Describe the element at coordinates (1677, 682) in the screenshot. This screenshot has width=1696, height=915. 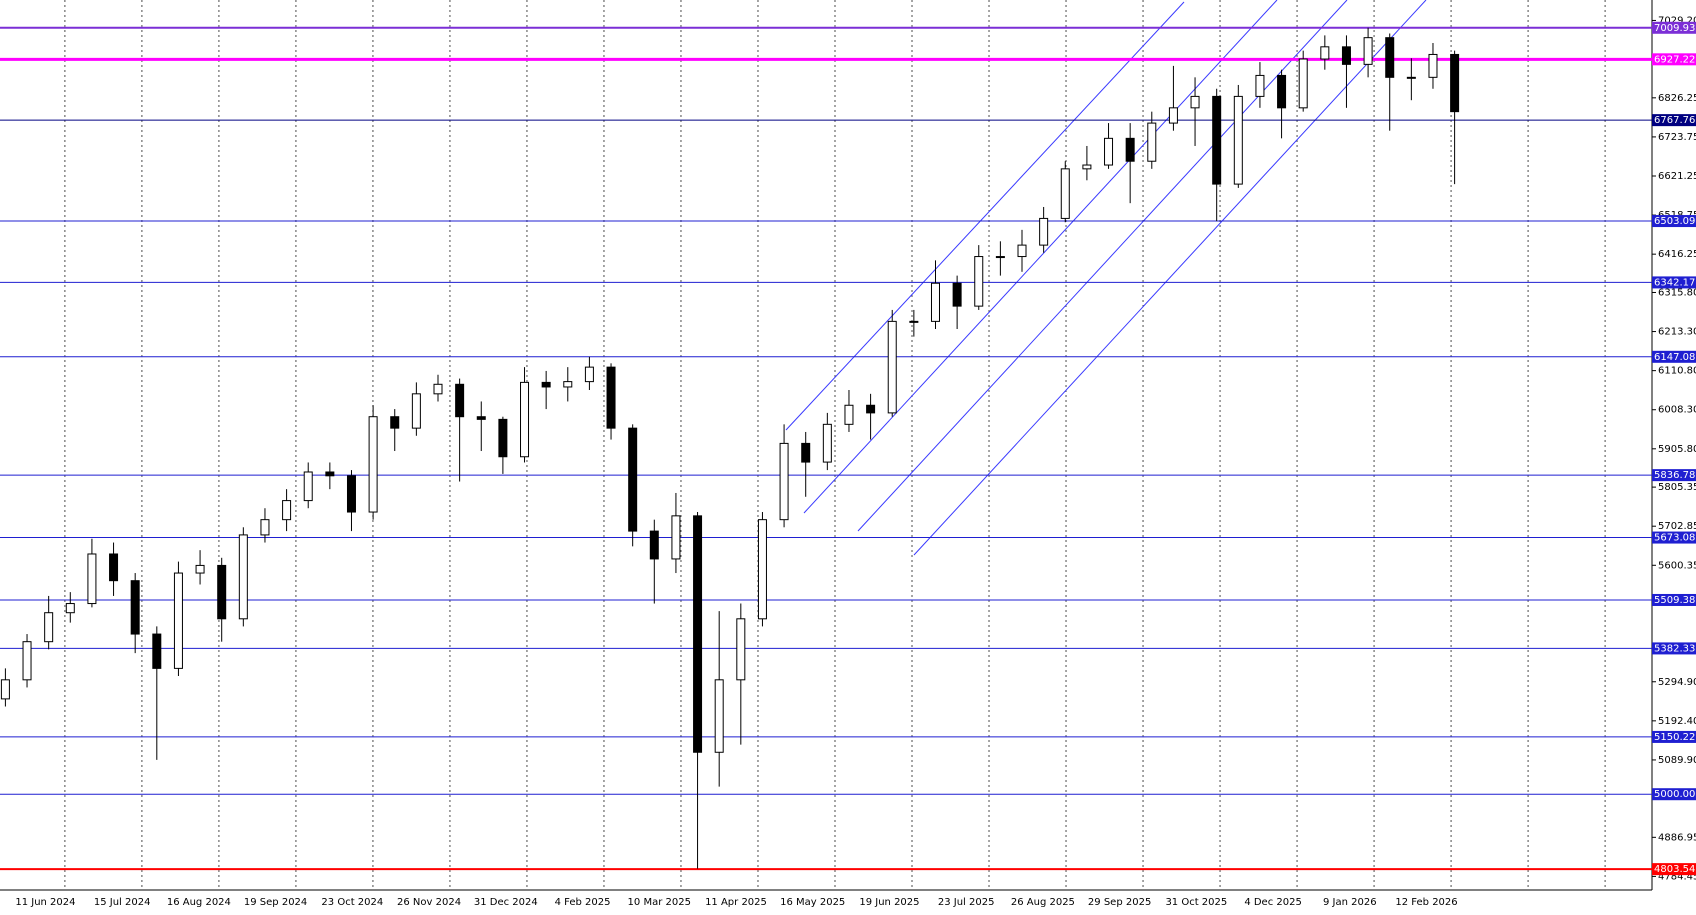
I see `y-tick-label: 5294.90` at that location.